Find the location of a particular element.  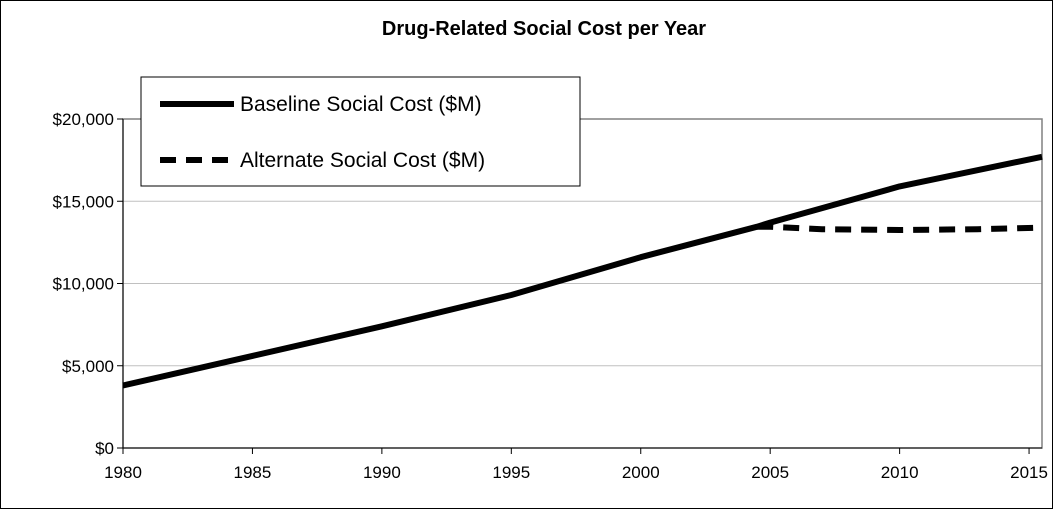

legend-box is located at coordinates (360, 131).